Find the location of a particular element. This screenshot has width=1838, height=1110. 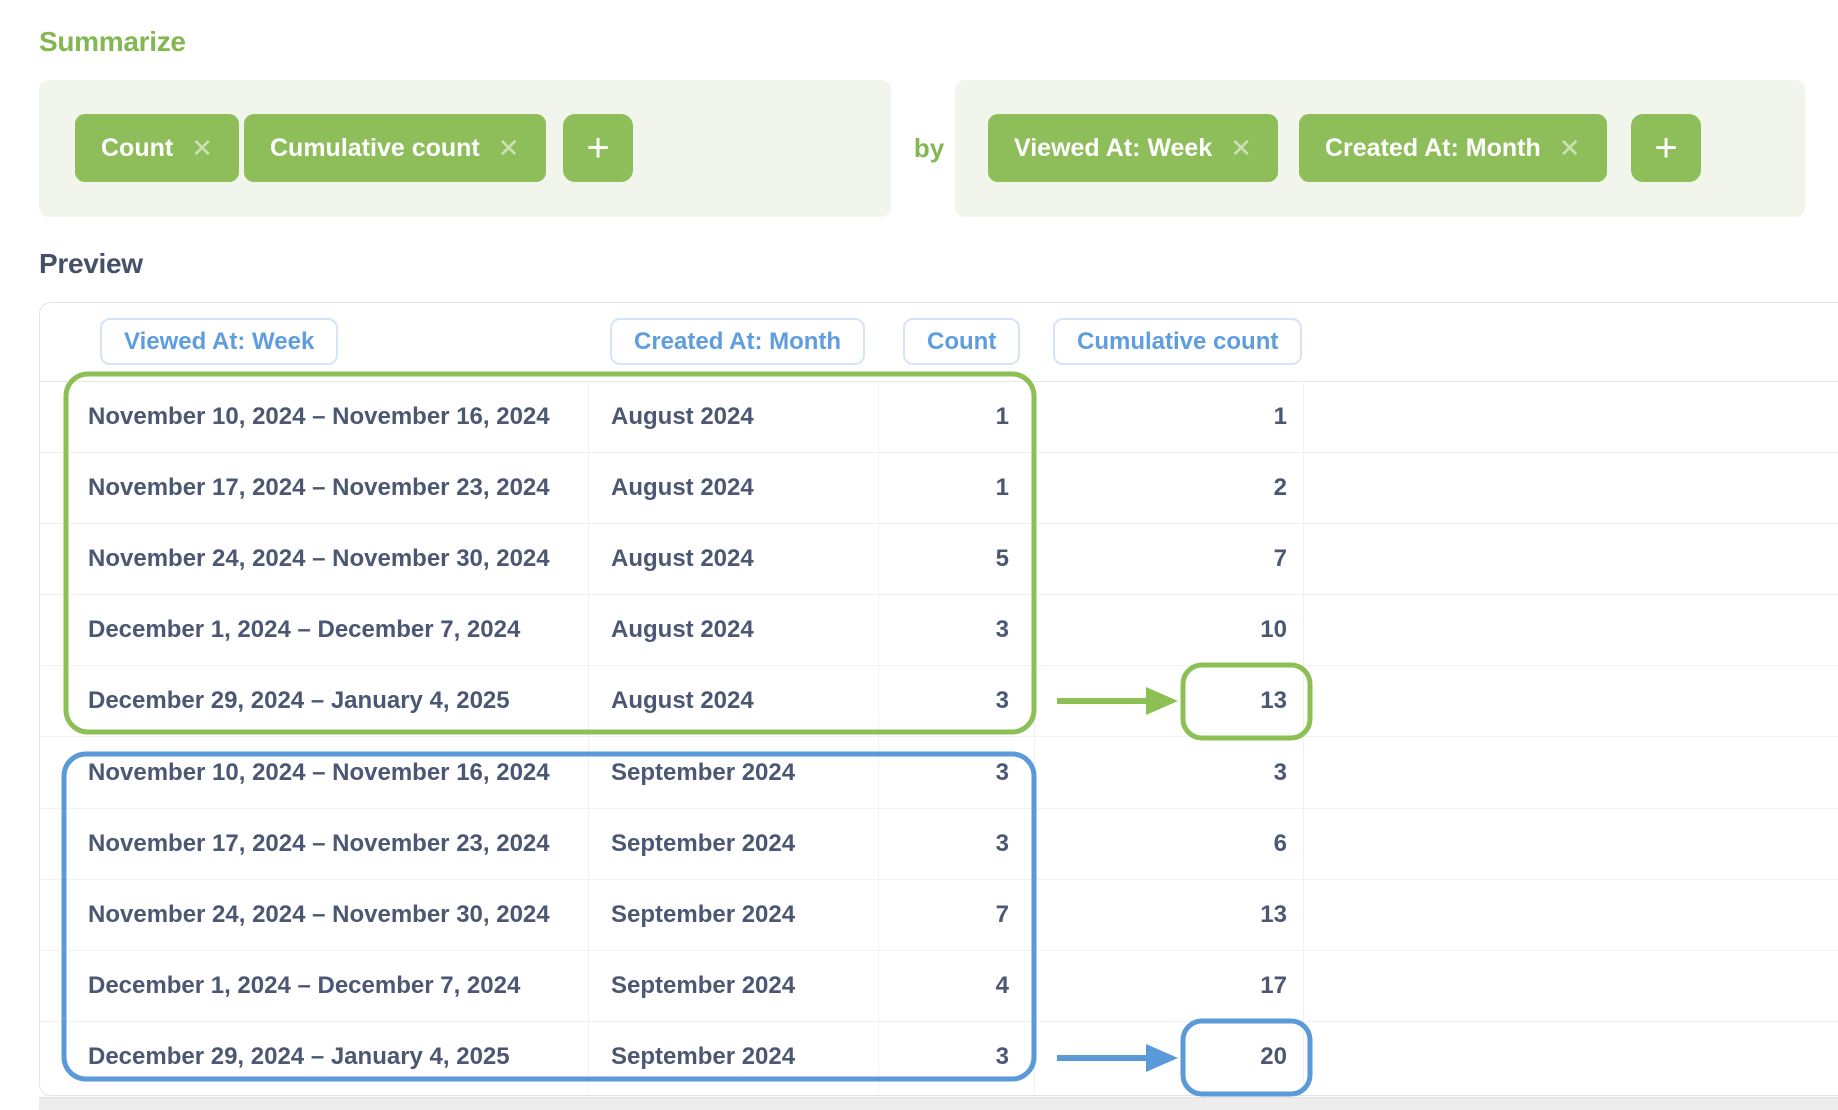

column-header-created-at-month: Created At: Month is located at coordinates (738, 341).